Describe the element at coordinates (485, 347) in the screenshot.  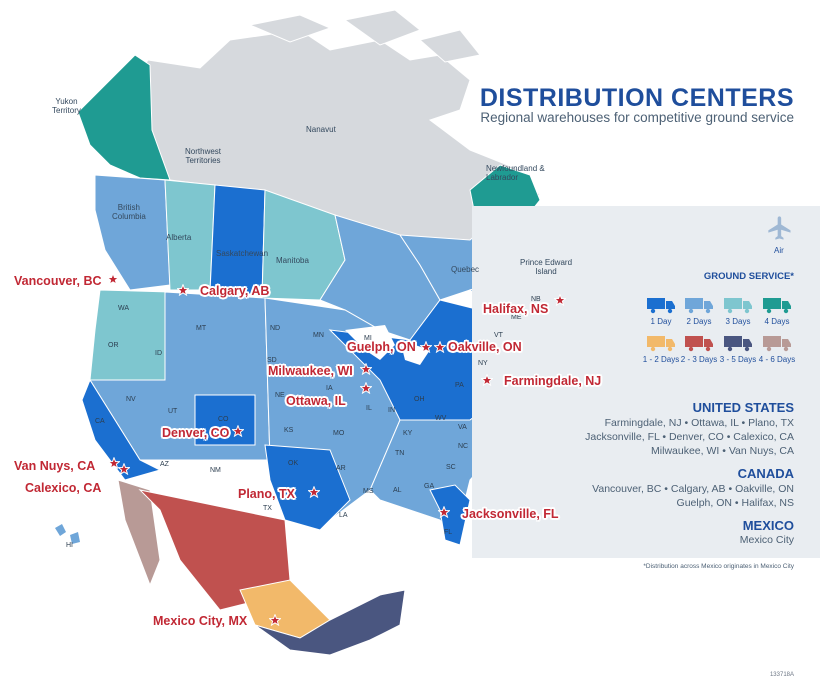
I see `city-label-oakville: Oakville, ON` at that location.